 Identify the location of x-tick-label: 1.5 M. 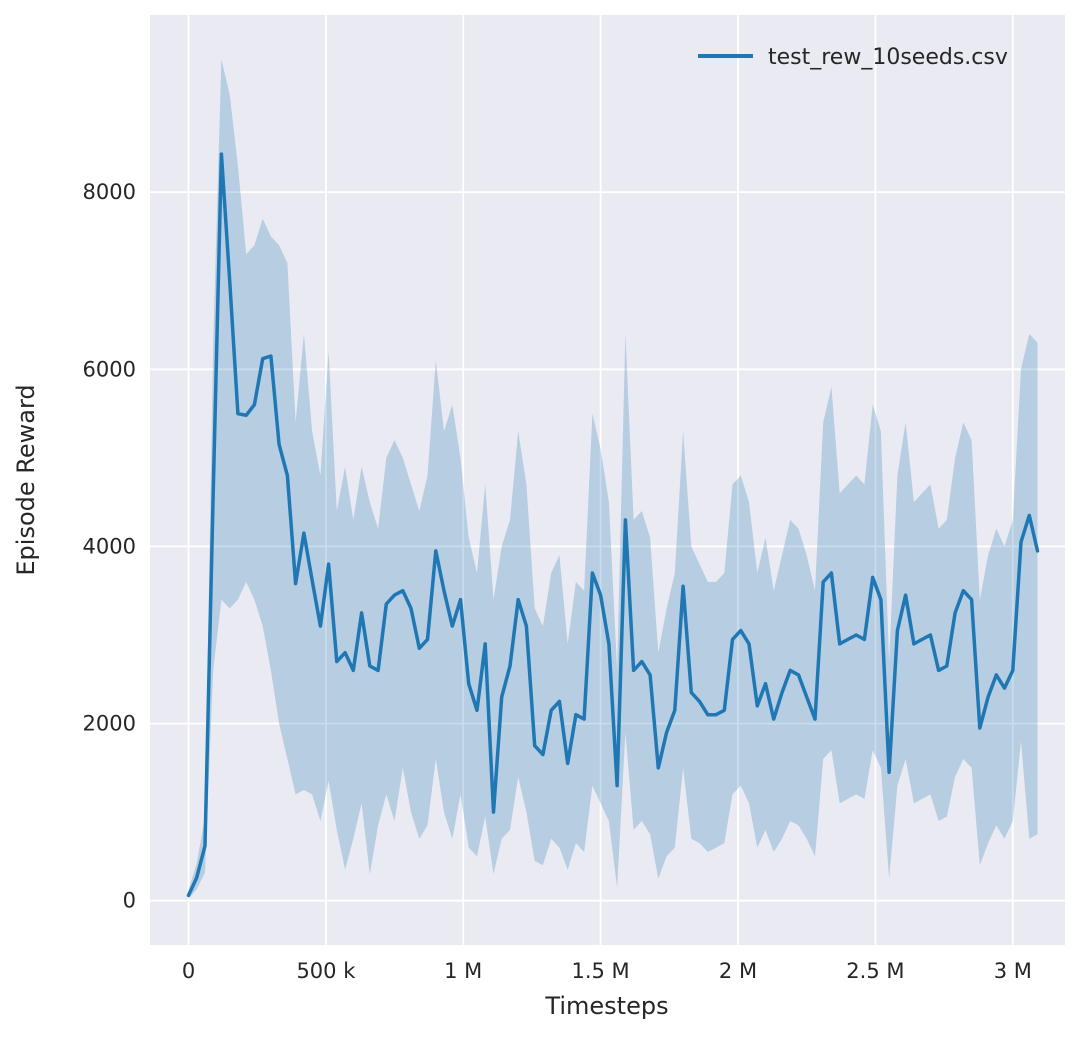
(600, 971).